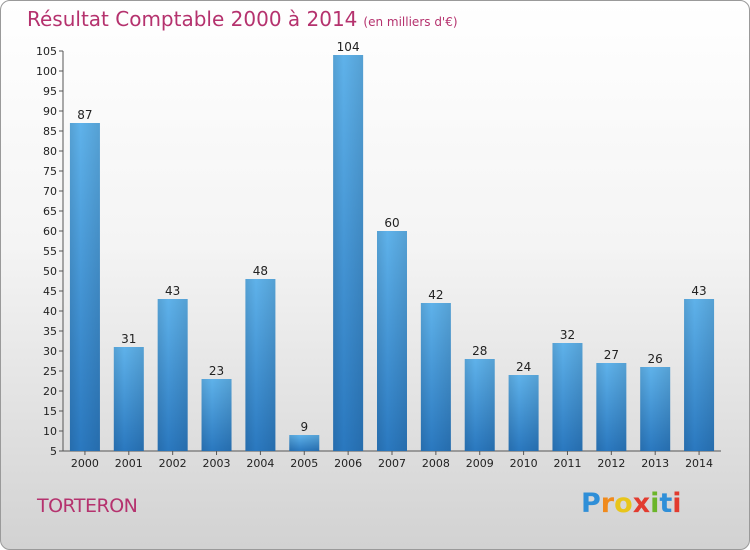 The width and height of the screenshot is (750, 550). Describe the element at coordinates (128, 339) in the screenshot. I see `value-label: 31` at that location.